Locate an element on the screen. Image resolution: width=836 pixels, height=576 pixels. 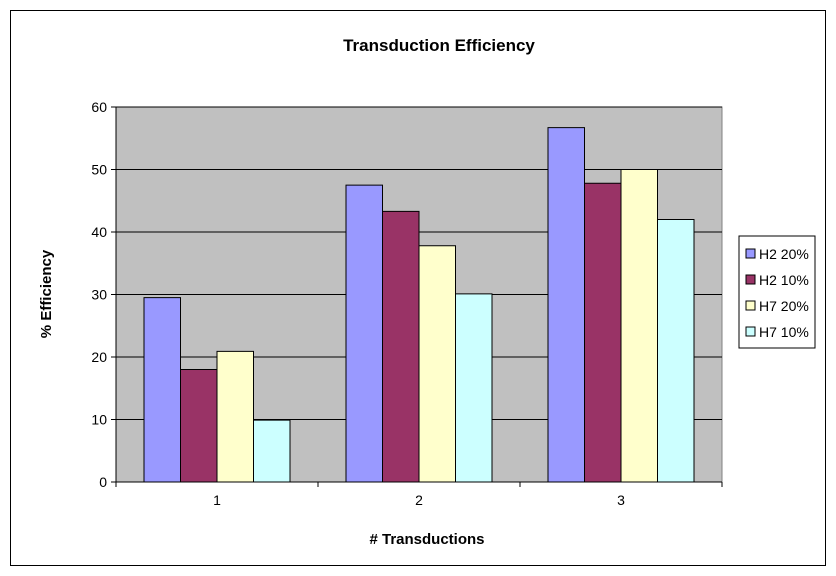
chart-title: Transduction Efficiency is located at coordinates (439, 45).